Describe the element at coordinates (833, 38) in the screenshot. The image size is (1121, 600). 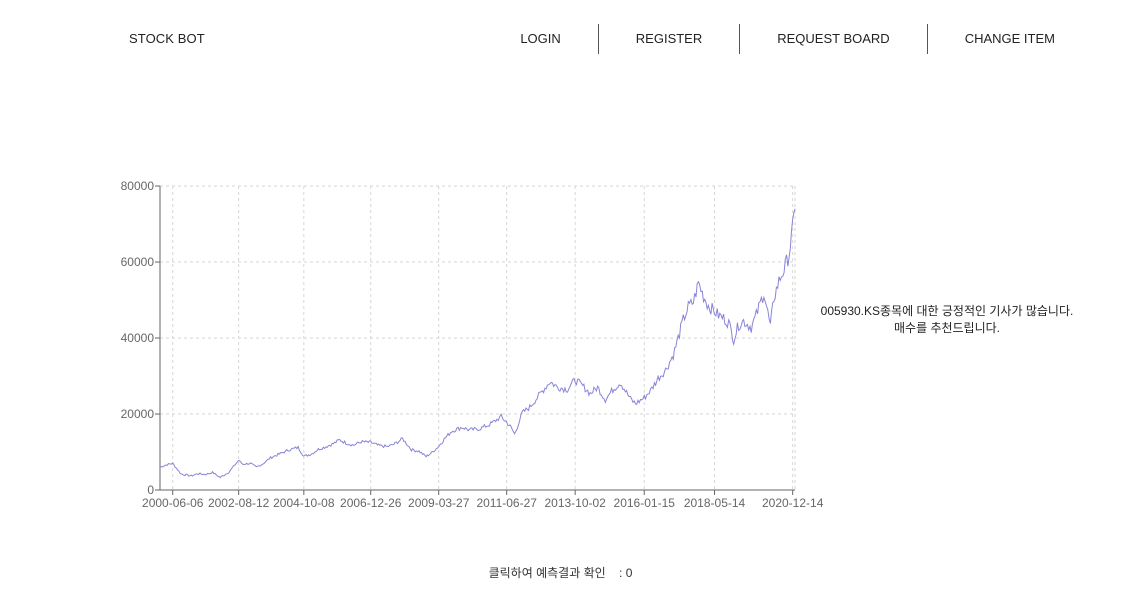
I see `nav-request-board-link: REQUEST BOARD` at that location.